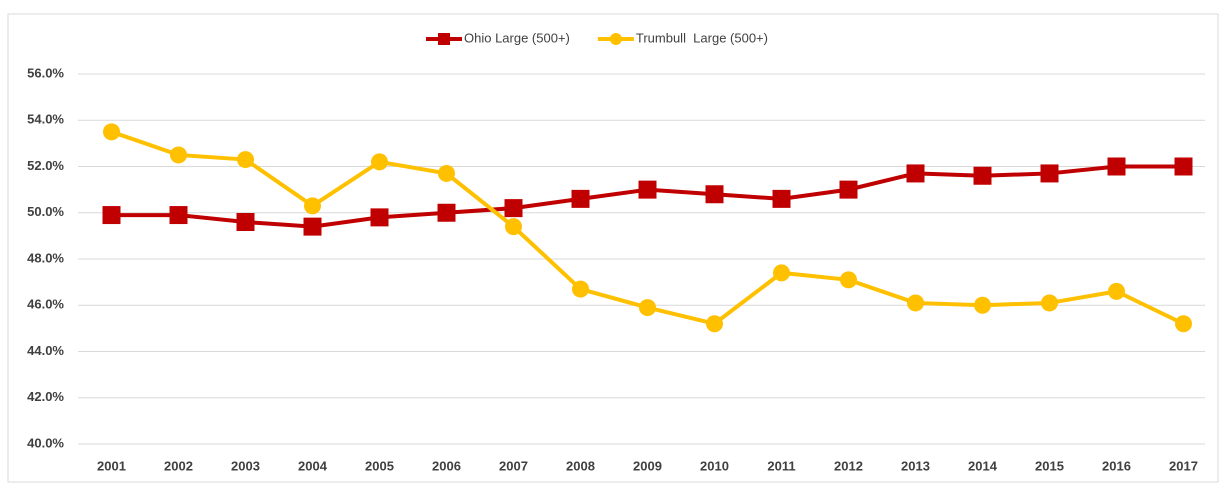 Image resolution: width=1227 pixels, height=488 pixels. What do you see at coordinates (45, 119) in the screenshot?
I see `y-tick-label: 54.0%` at bounding box center [45, 119].